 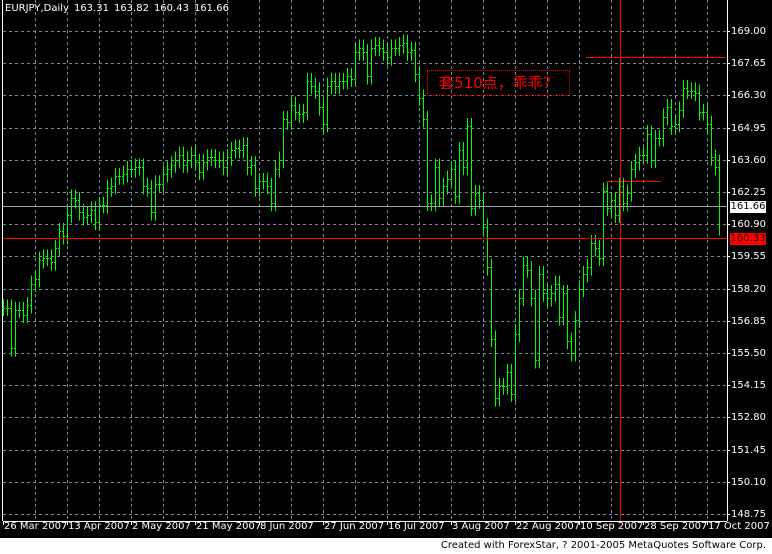 What do you see at coordinates (748, 385) in the screenshot?
I see `price-axis-label: 154.15` at bounding box center [748, 385].